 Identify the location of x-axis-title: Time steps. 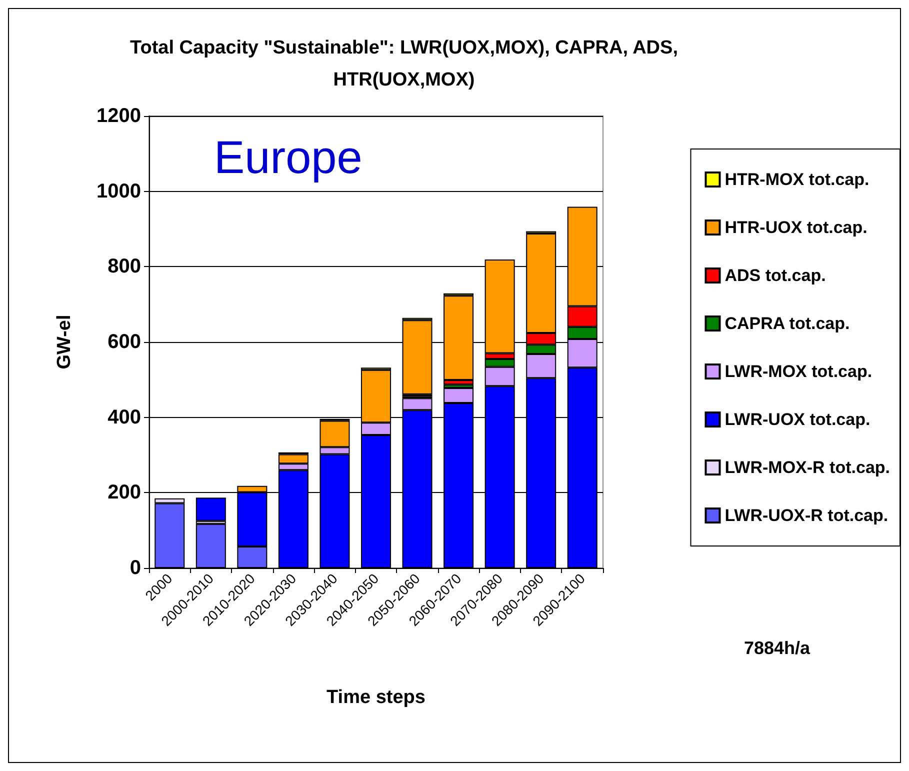
(376, 697).